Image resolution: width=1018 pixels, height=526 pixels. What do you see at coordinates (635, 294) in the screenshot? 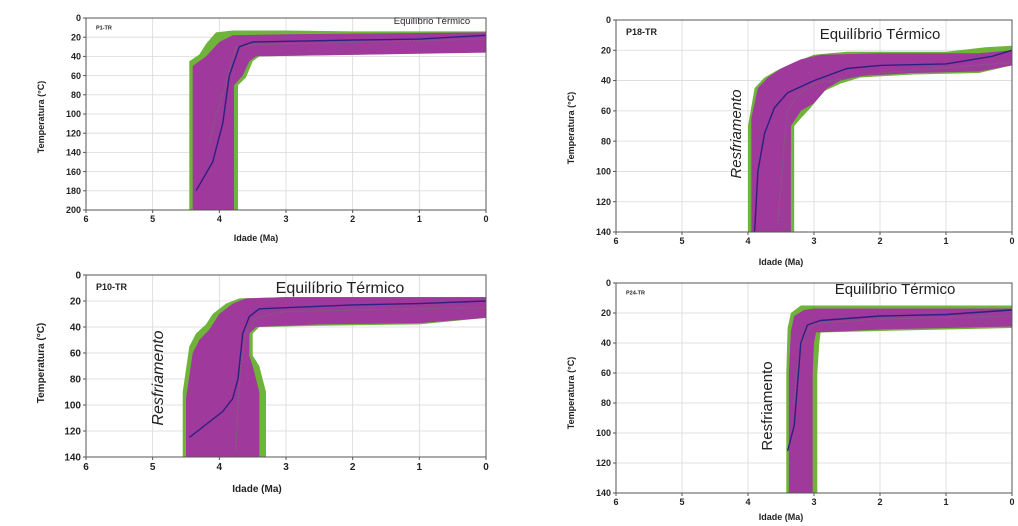
I see `panel-label: P24-TR` at bounding box center [635, 294].